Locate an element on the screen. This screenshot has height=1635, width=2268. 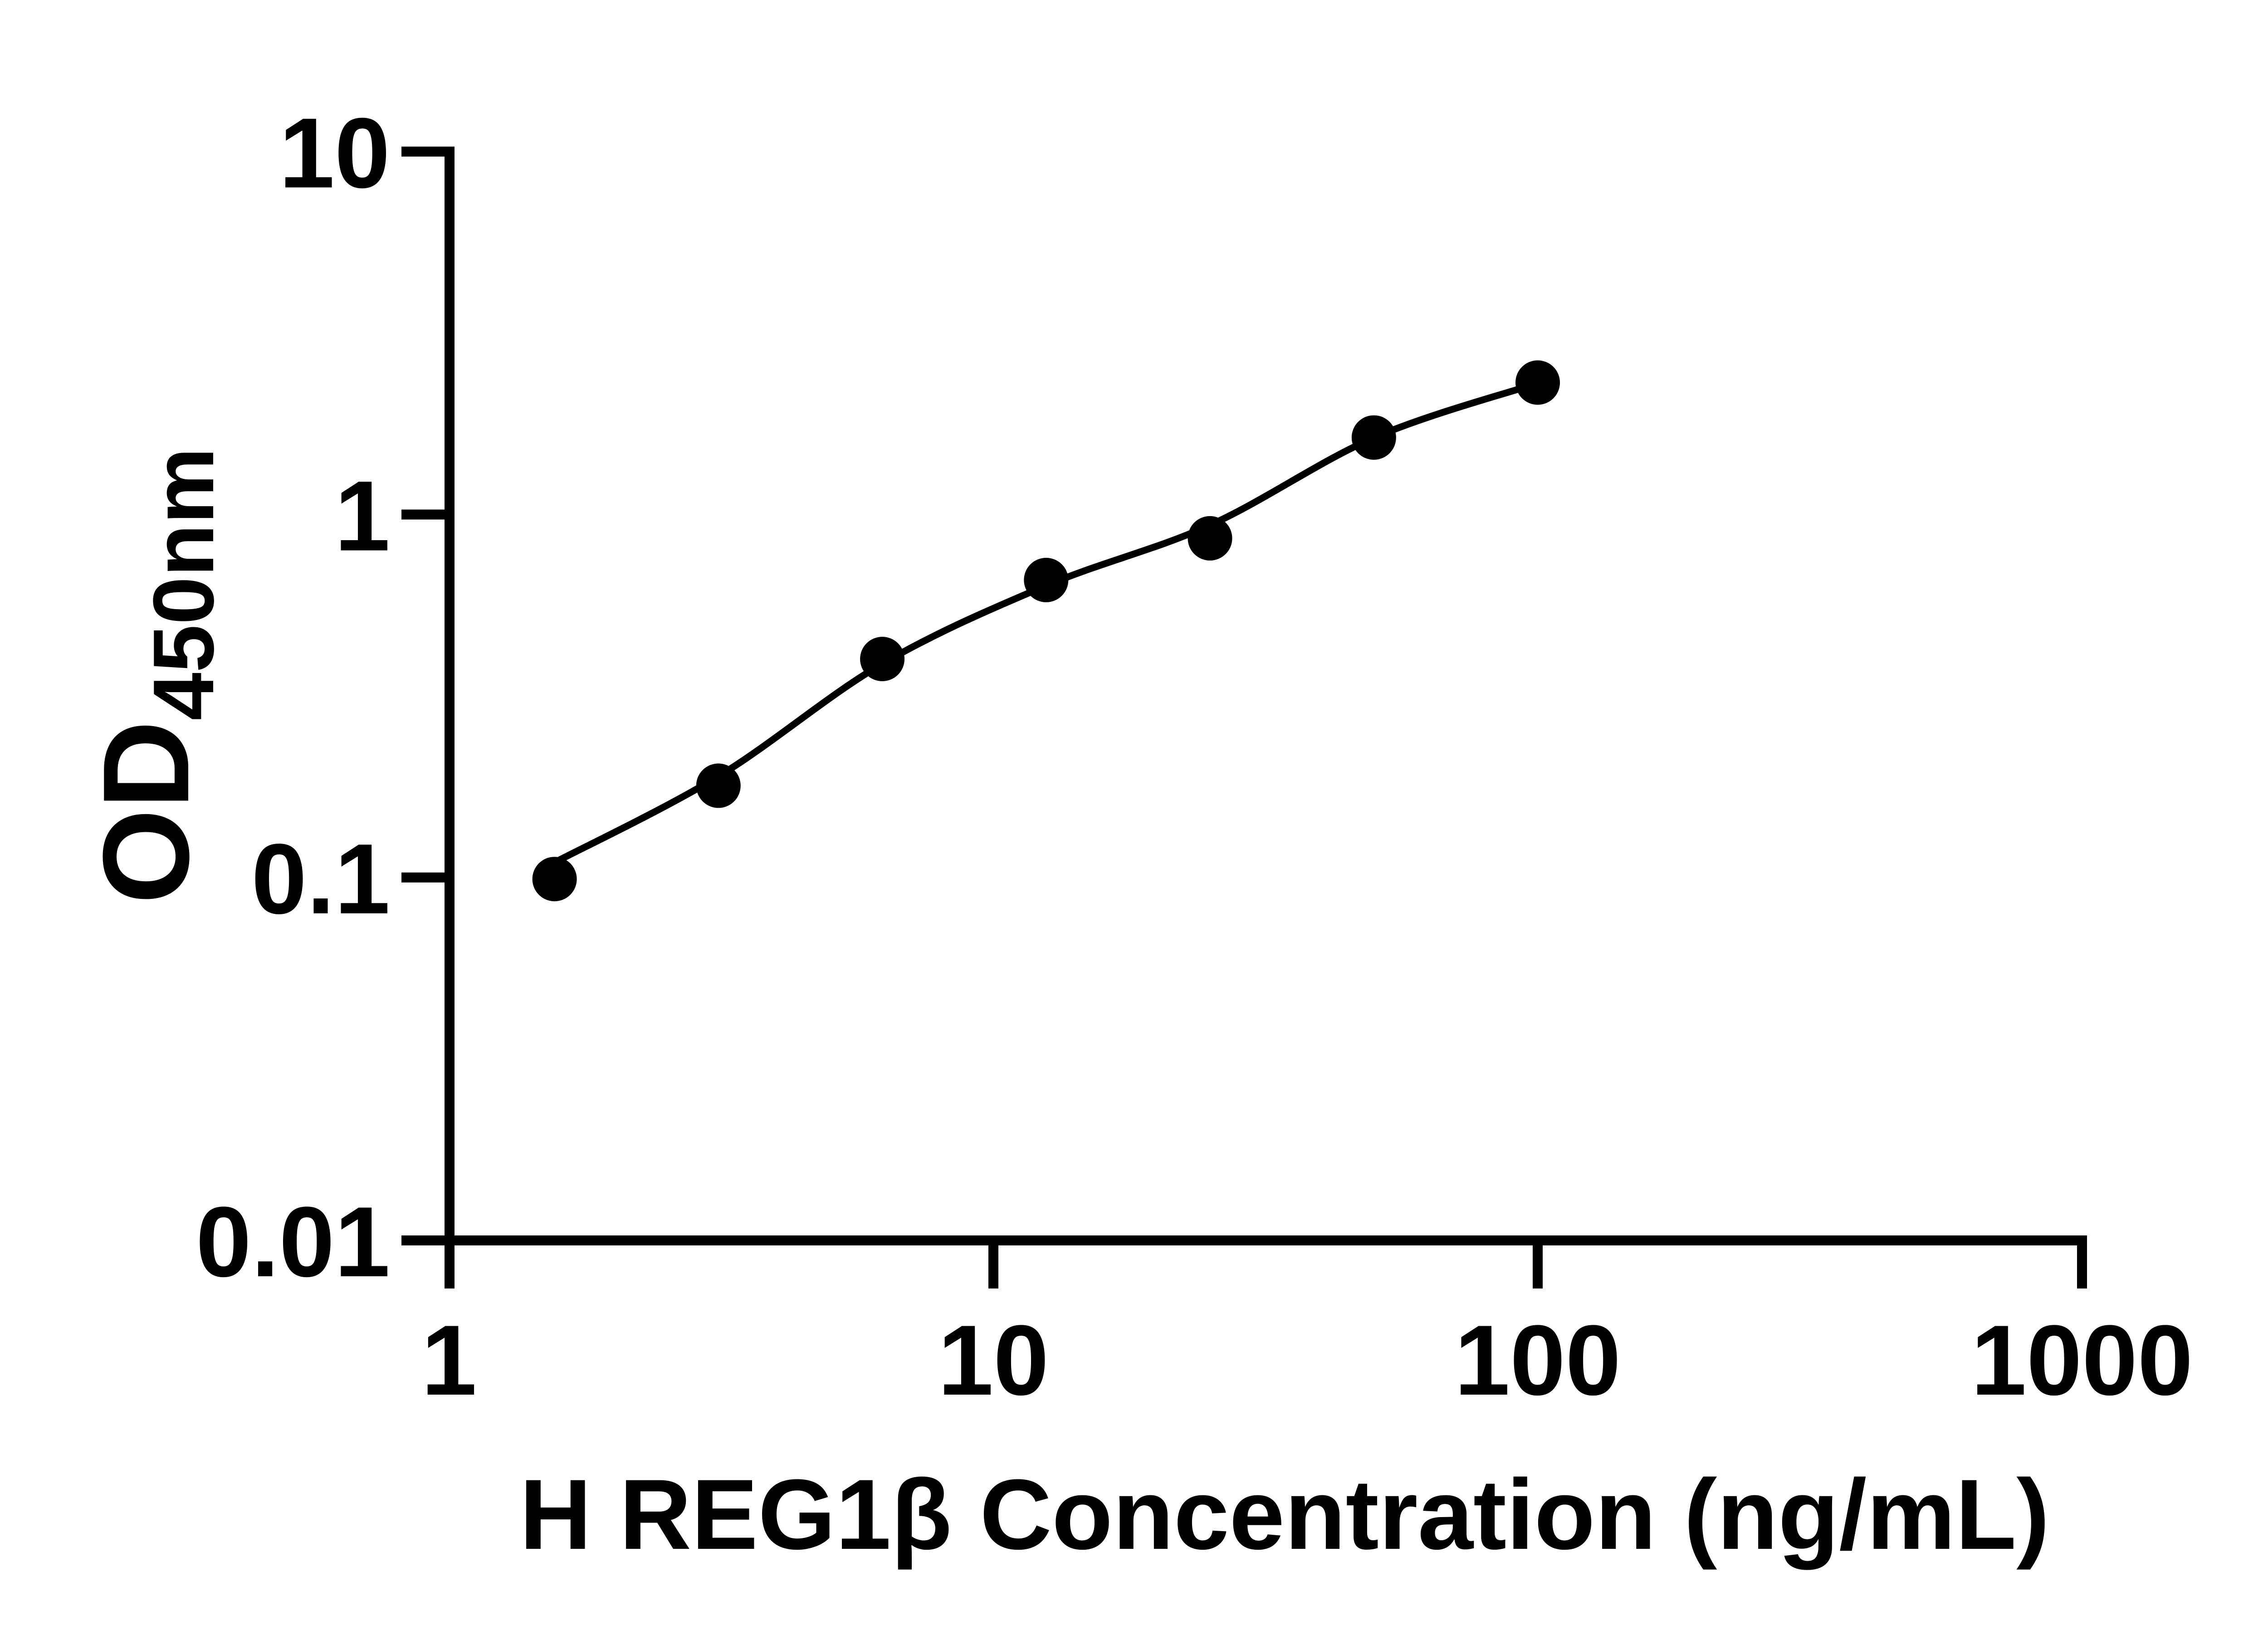
y-axis-title-main: OD is located at coordinates (147, 813).